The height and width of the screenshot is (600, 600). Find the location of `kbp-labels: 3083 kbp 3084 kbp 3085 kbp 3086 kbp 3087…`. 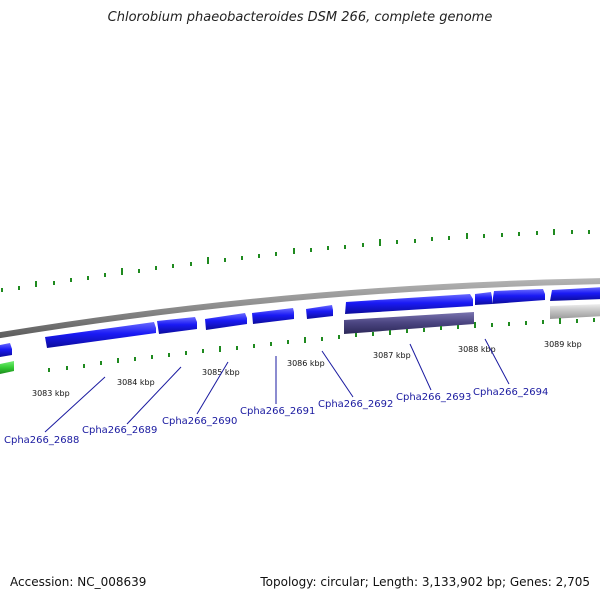

kbp-labels: 3083 kbp 3084 kbp 3085 kbp 3086 kbp 3087… is located at coordinates (307, 369).